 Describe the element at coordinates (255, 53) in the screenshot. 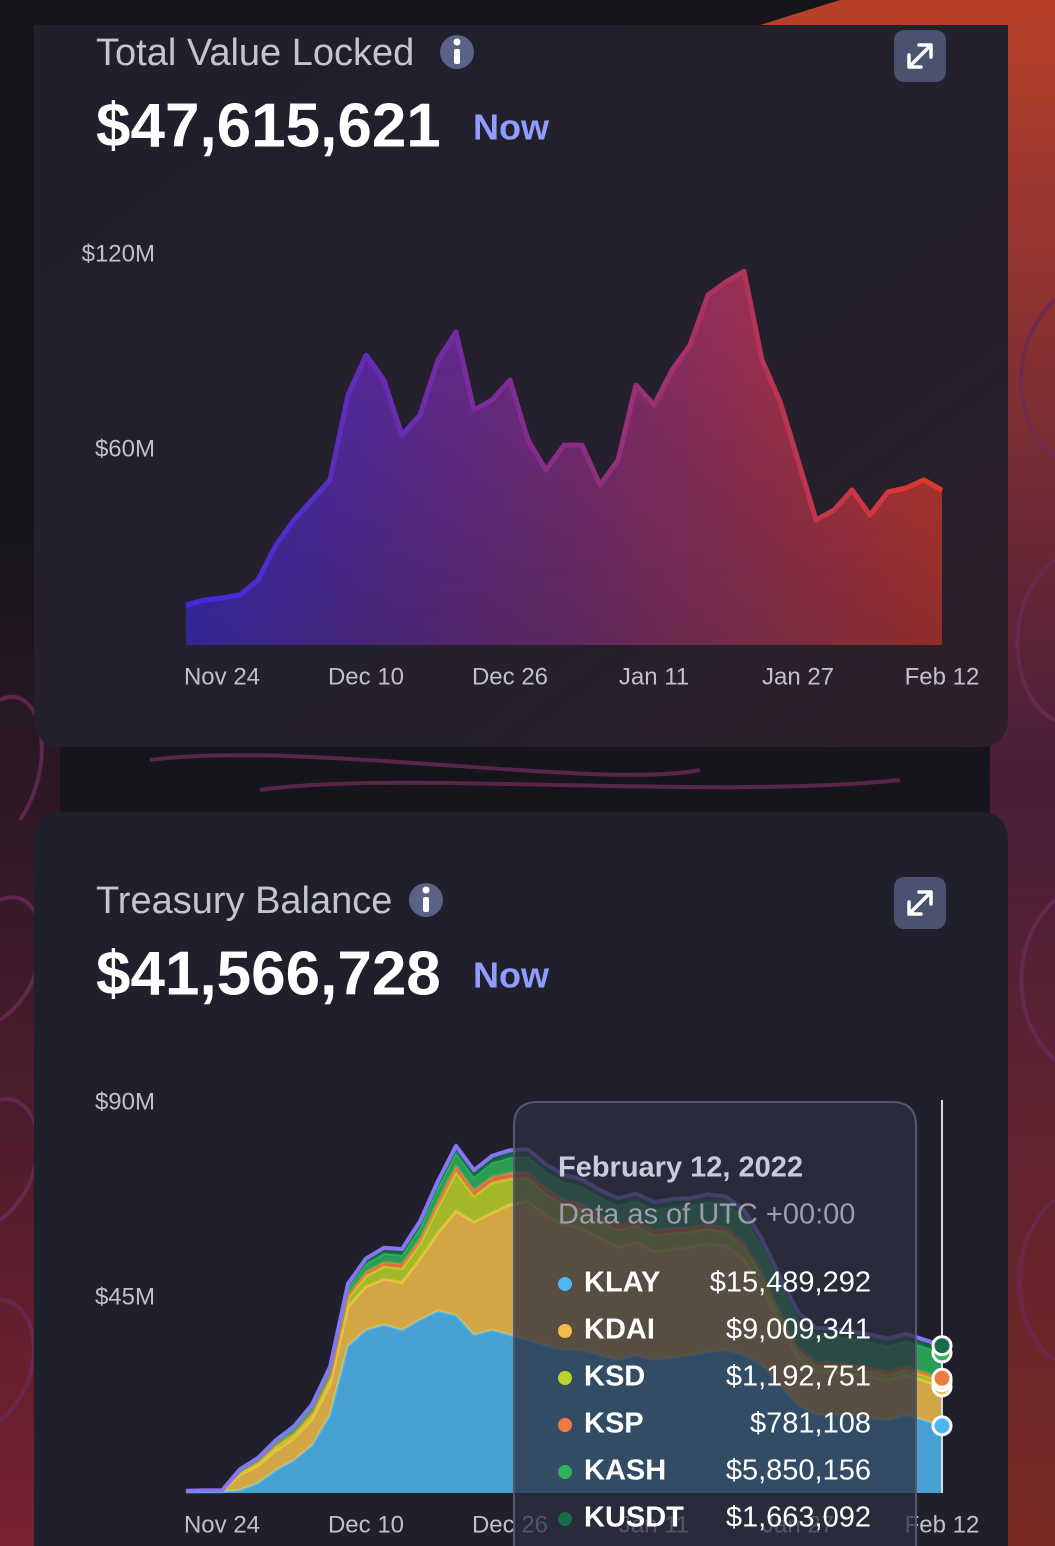

I see `card-title: Total Value Locked` at that location.